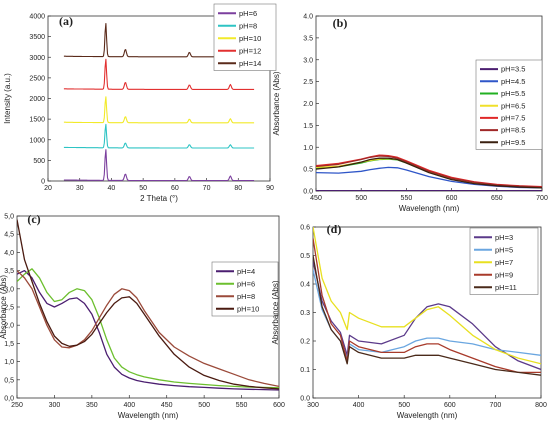 This screenshot has width=550, height=422. What do you see at coordinates (33, 219) in the screenshot?
I see `panel-label: (c)` at bounding box center [33, 219].